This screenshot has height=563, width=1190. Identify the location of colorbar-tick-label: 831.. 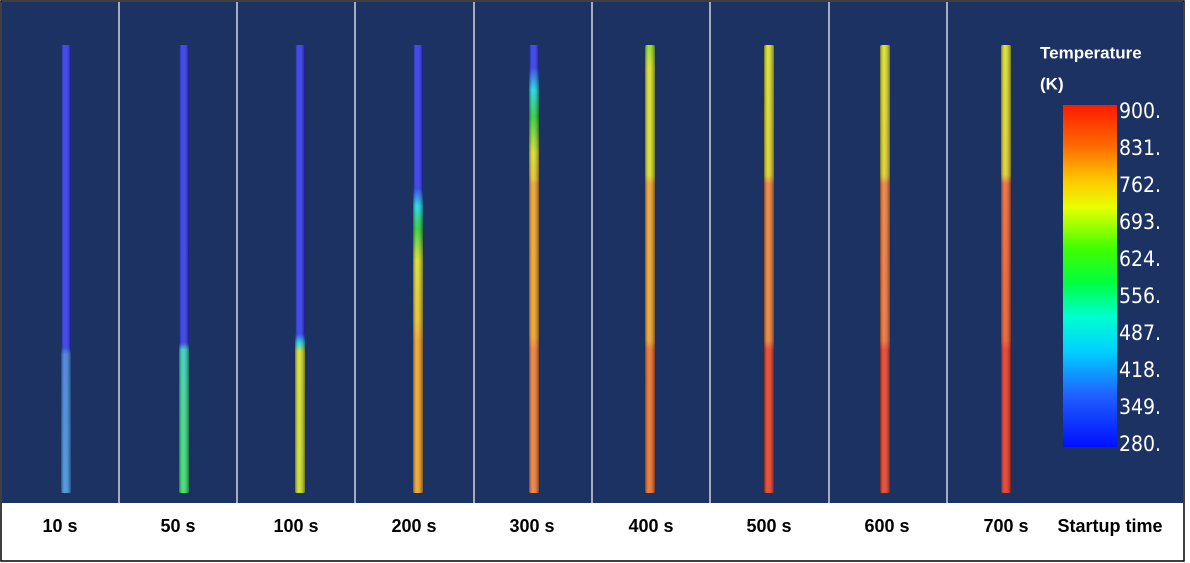
(1140, 148).